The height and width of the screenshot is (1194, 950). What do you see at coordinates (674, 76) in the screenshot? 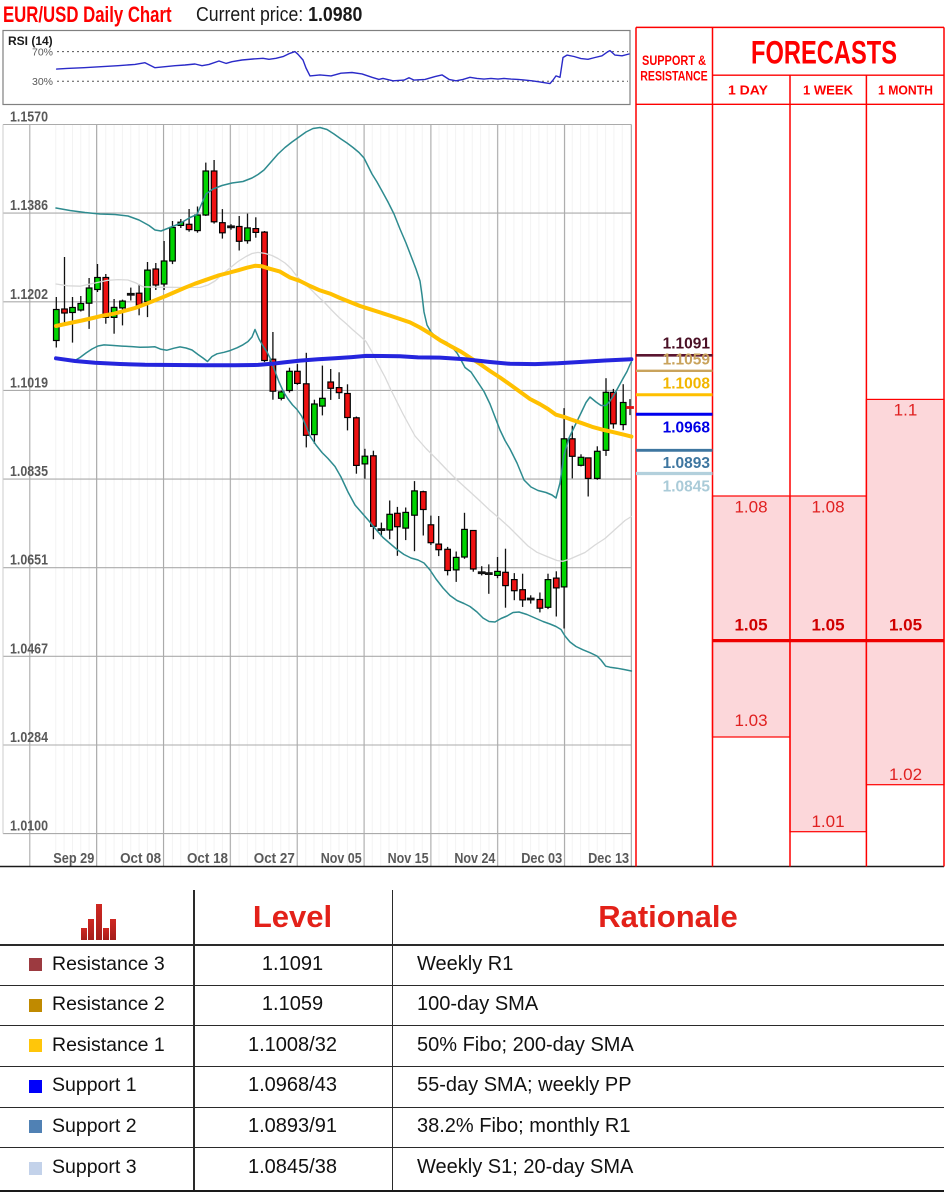
I see `svg-text: RESISTANCE` at bounding box center [674, 76].